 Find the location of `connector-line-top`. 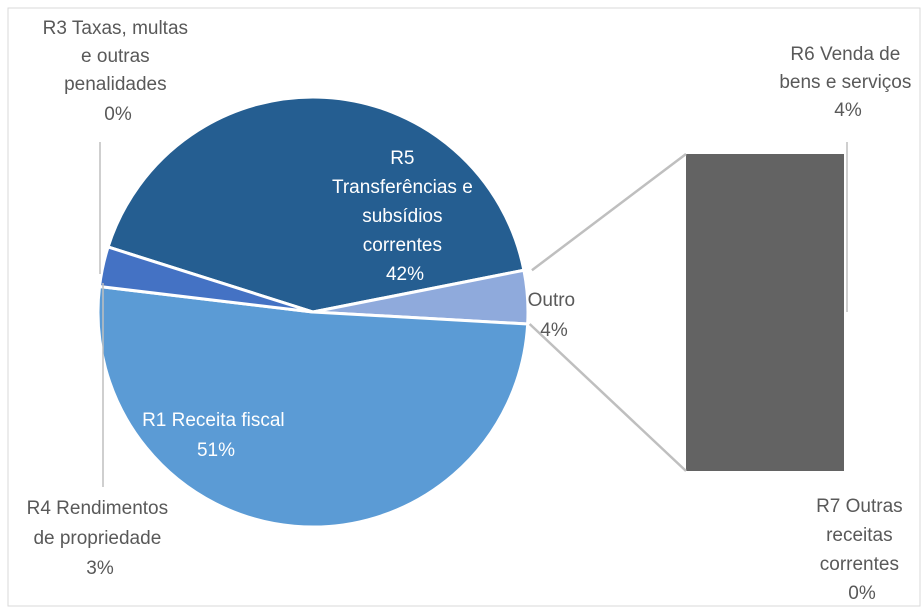

connector-line-top is located at coordinates (609, 212).